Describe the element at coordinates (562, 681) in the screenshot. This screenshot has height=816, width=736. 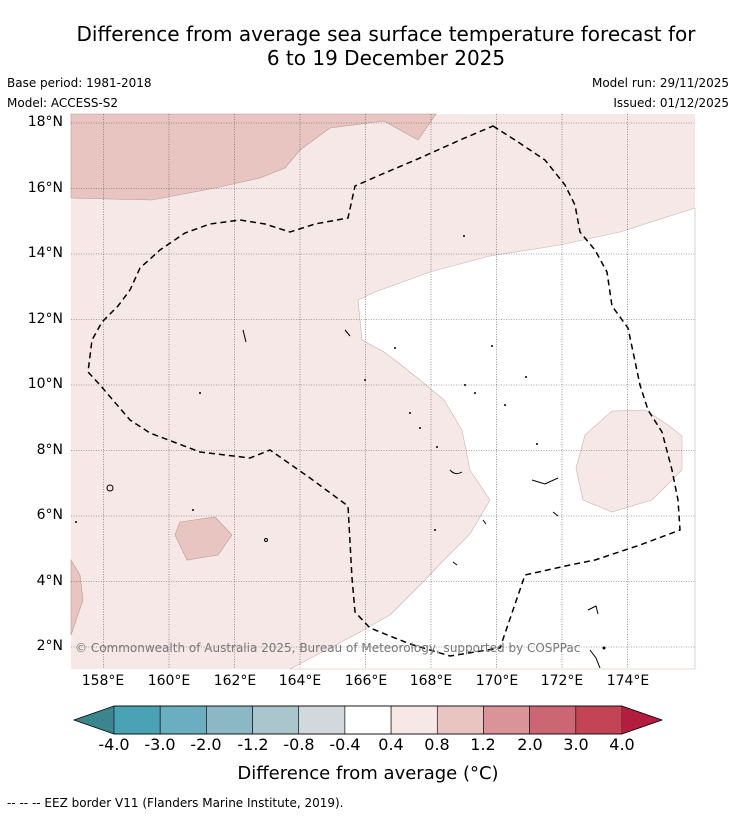
I see `lon-label: 172°E` at that location.